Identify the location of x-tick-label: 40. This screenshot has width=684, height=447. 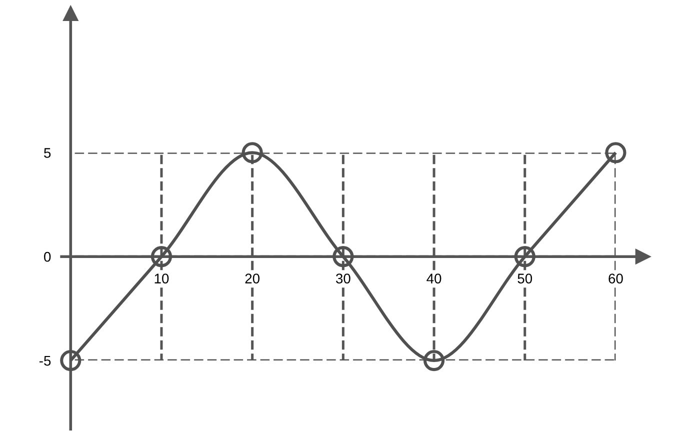
(434, 279).